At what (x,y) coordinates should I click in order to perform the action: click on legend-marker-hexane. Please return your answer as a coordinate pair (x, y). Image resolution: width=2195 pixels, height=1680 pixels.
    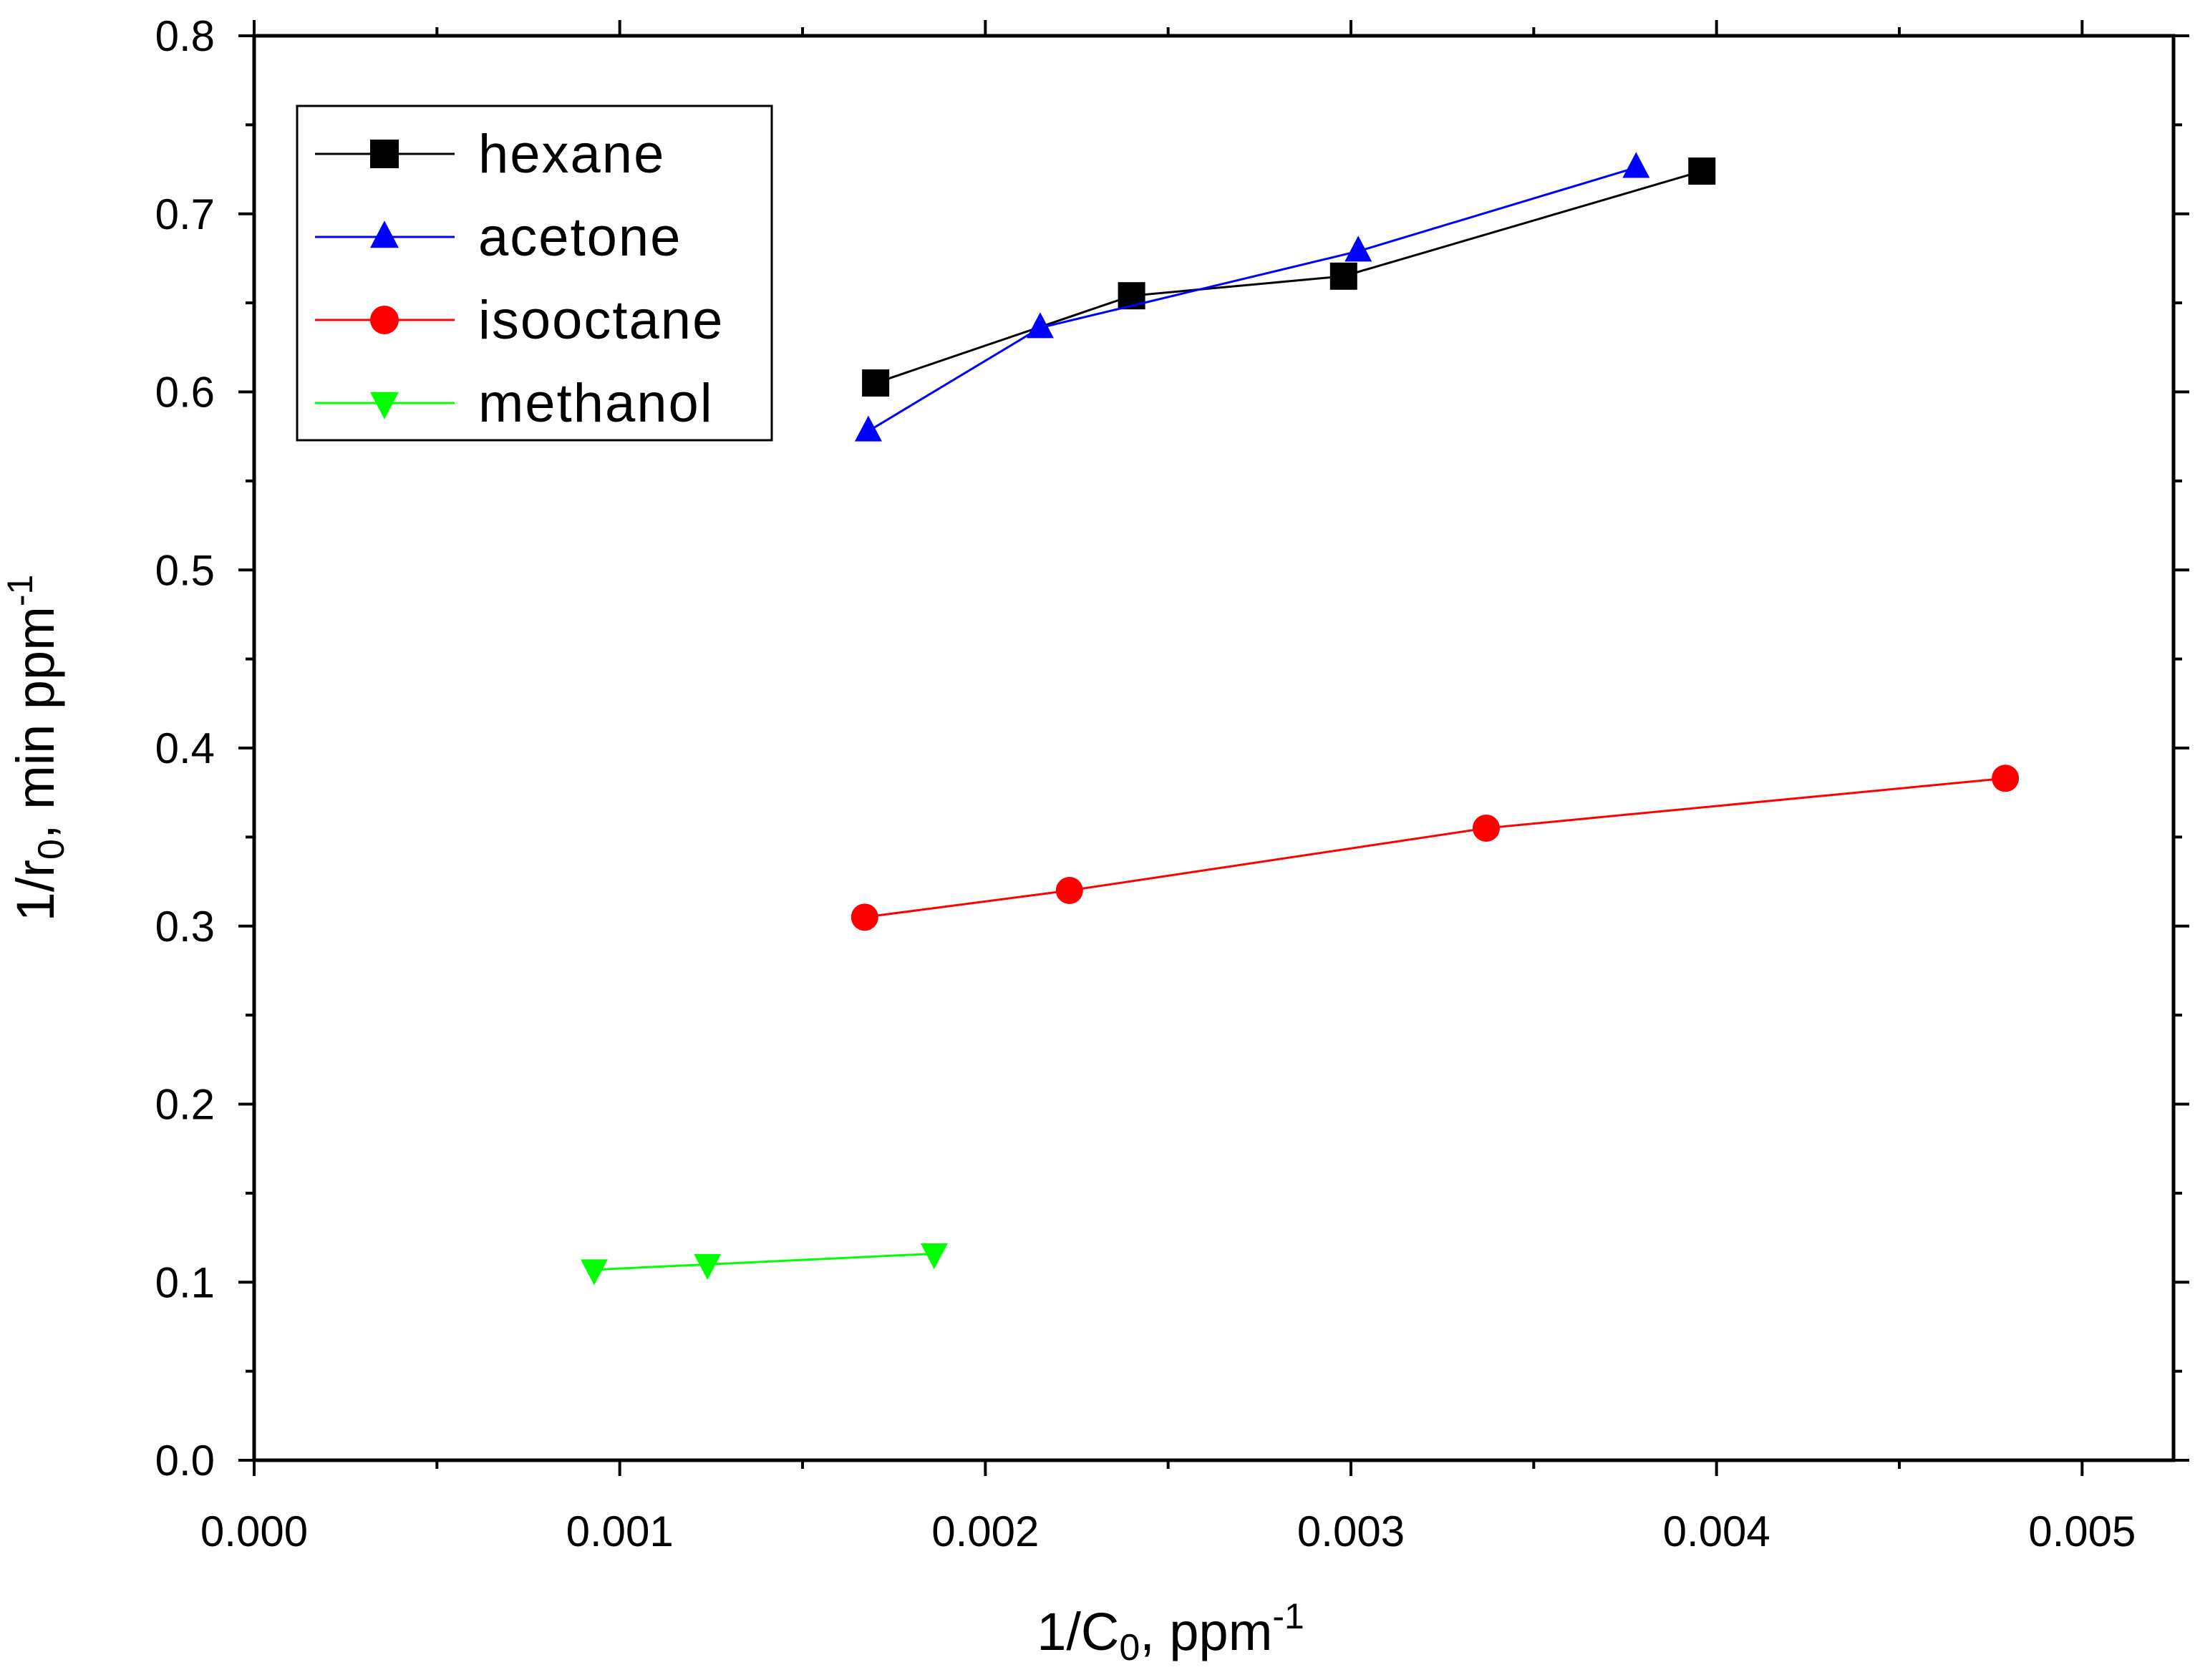
    Looking at the image, I should click on (384, 154).